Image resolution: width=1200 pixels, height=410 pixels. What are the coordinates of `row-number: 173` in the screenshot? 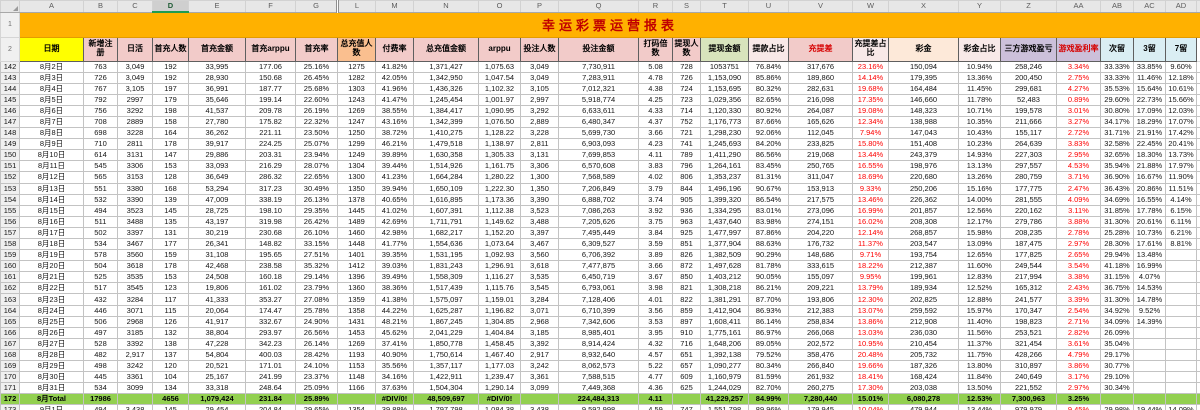 It's located at (10, 407).